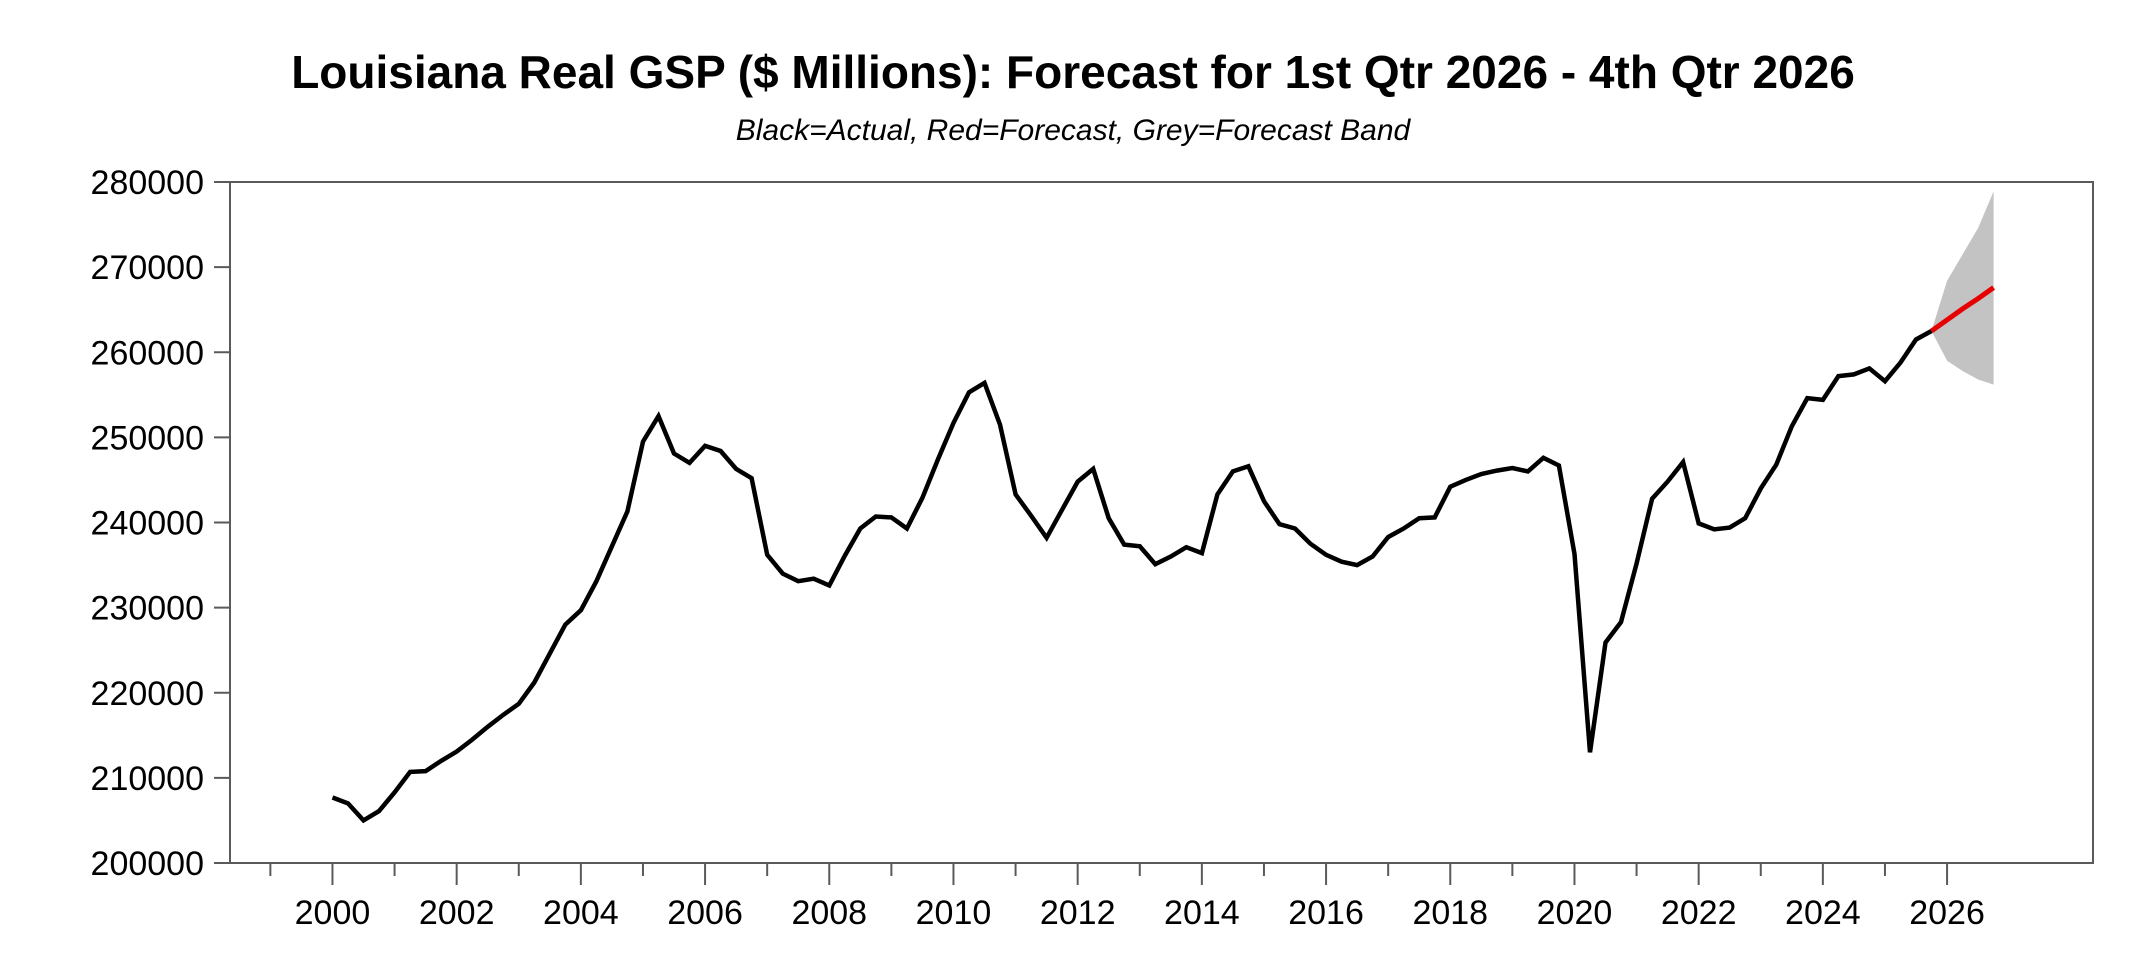 The height and width of the screenshot is (978, 2147). Describe the element at coordinates (147, 694) in the screenshot. I see `y-axis-tick-label: 220000` at that location.